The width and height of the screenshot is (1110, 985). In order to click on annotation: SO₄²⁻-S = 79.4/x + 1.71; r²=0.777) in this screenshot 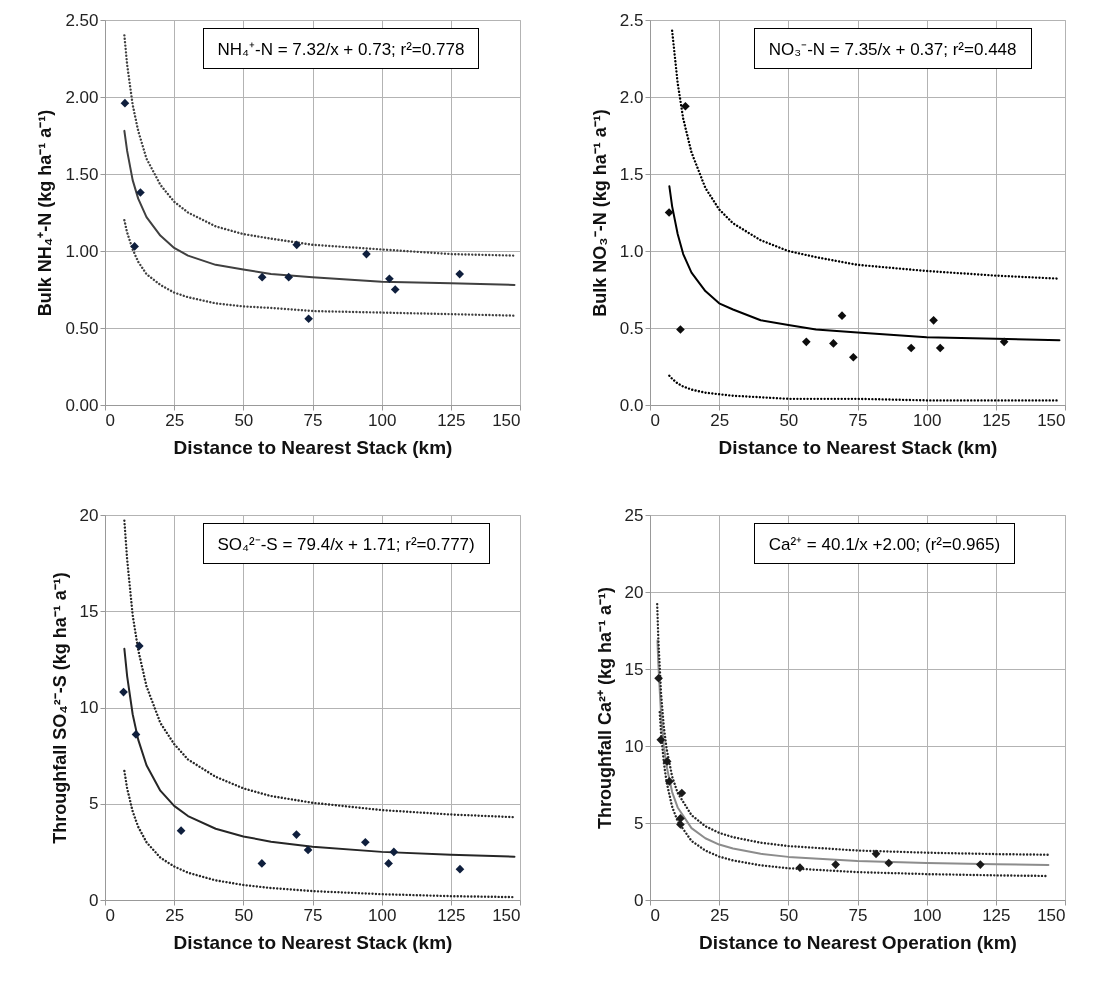, I will do `click(346, 543)`.